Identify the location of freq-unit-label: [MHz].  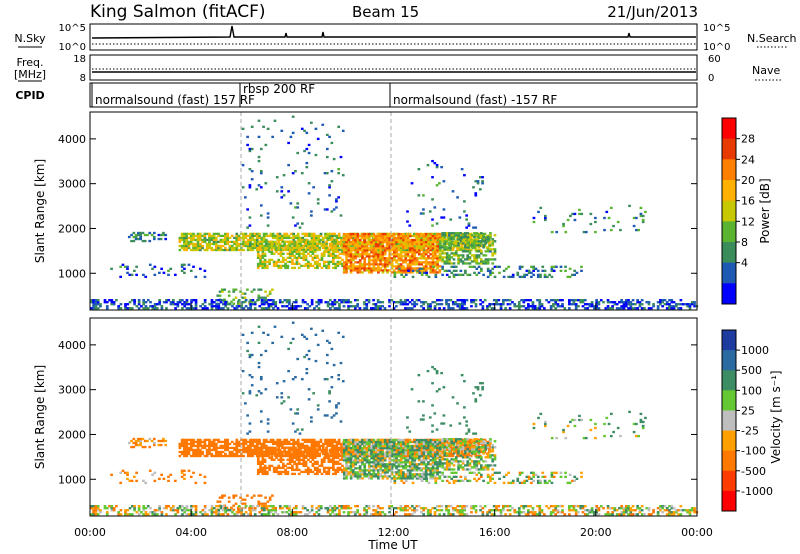
(30, 74).